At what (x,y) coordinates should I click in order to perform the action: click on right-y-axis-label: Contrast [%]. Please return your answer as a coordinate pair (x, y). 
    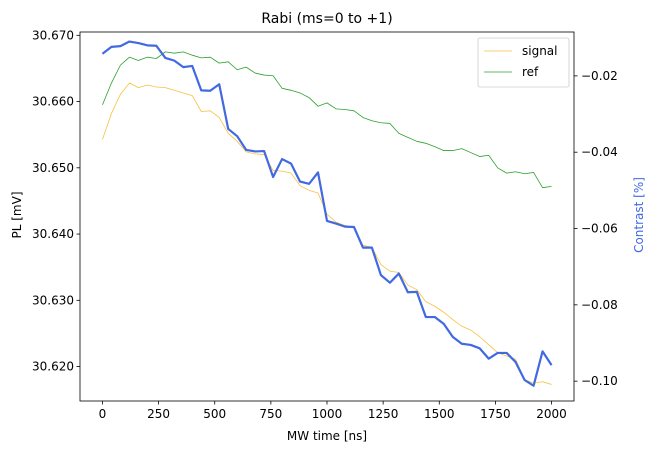
    Looking at the image, I should click on (639, 215).